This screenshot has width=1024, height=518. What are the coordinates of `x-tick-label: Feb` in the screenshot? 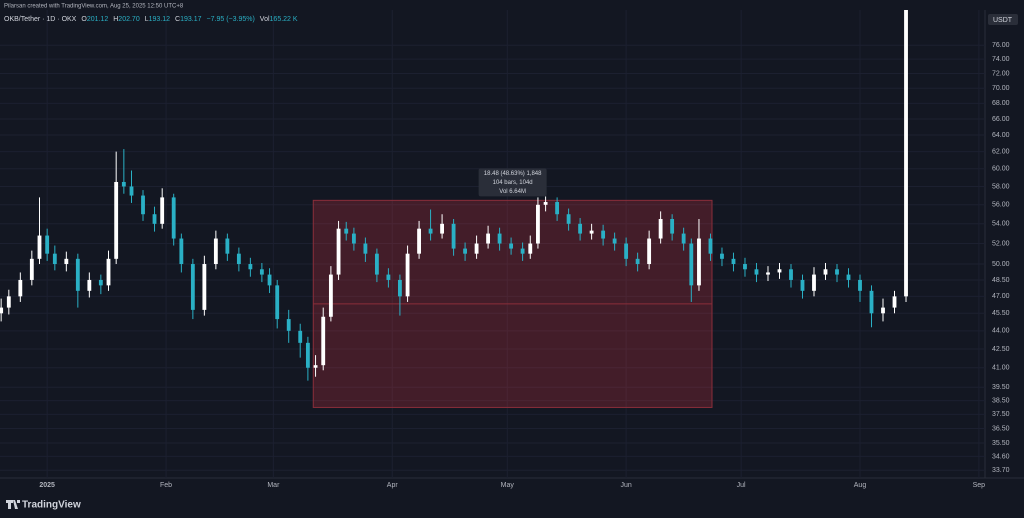 It's located at (166, 485).